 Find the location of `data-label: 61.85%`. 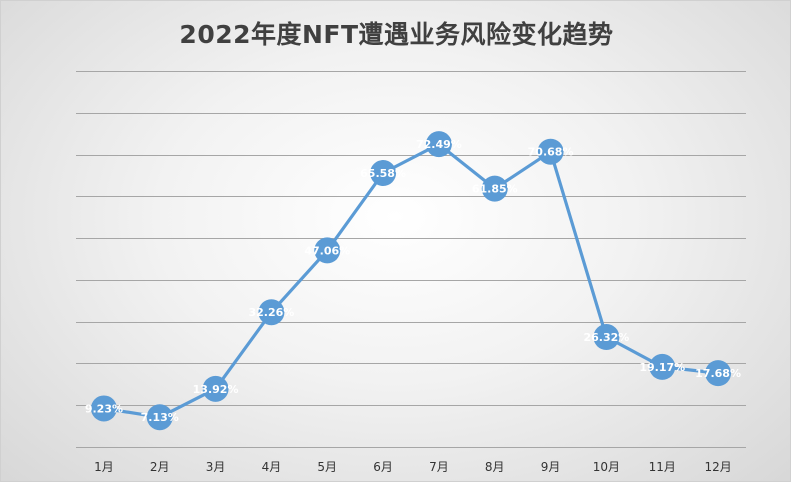

data-label: 61.85% is located at coordinates (495, 189).